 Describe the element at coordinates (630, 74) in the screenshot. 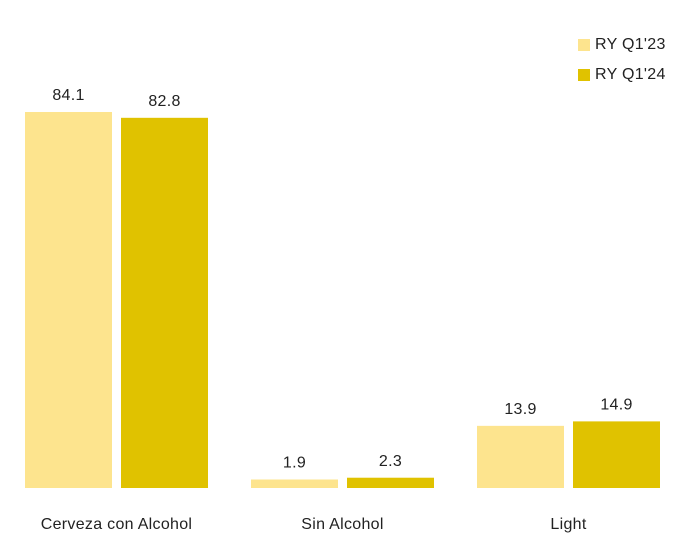

I see `legend-label: RY Q1'24` at that location.